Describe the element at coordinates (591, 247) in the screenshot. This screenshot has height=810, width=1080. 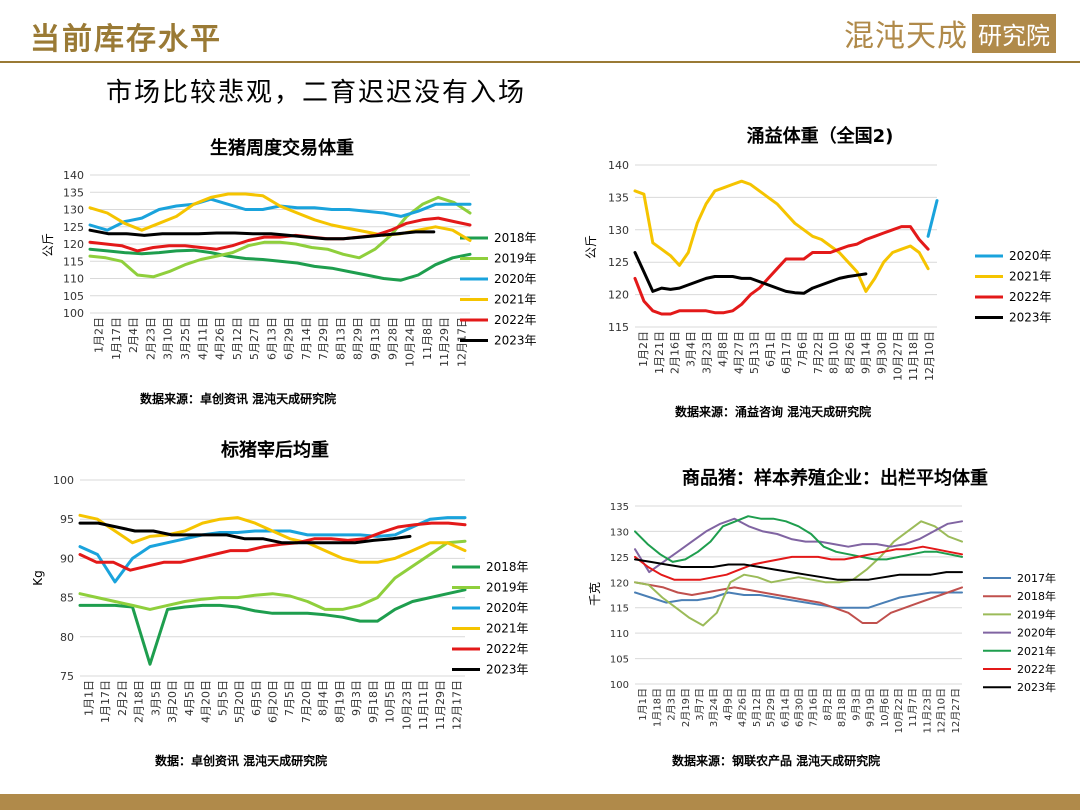
I see `y-axis-label: 公斤` at that location.